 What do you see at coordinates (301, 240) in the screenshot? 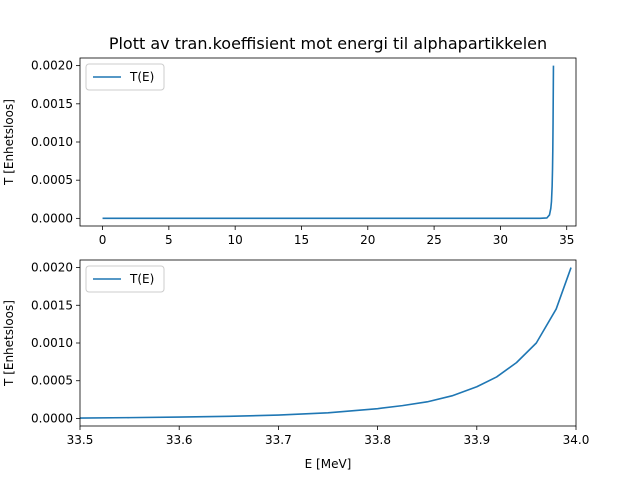
I see `x-tick-label: 15` at bounding box center [301, 240].